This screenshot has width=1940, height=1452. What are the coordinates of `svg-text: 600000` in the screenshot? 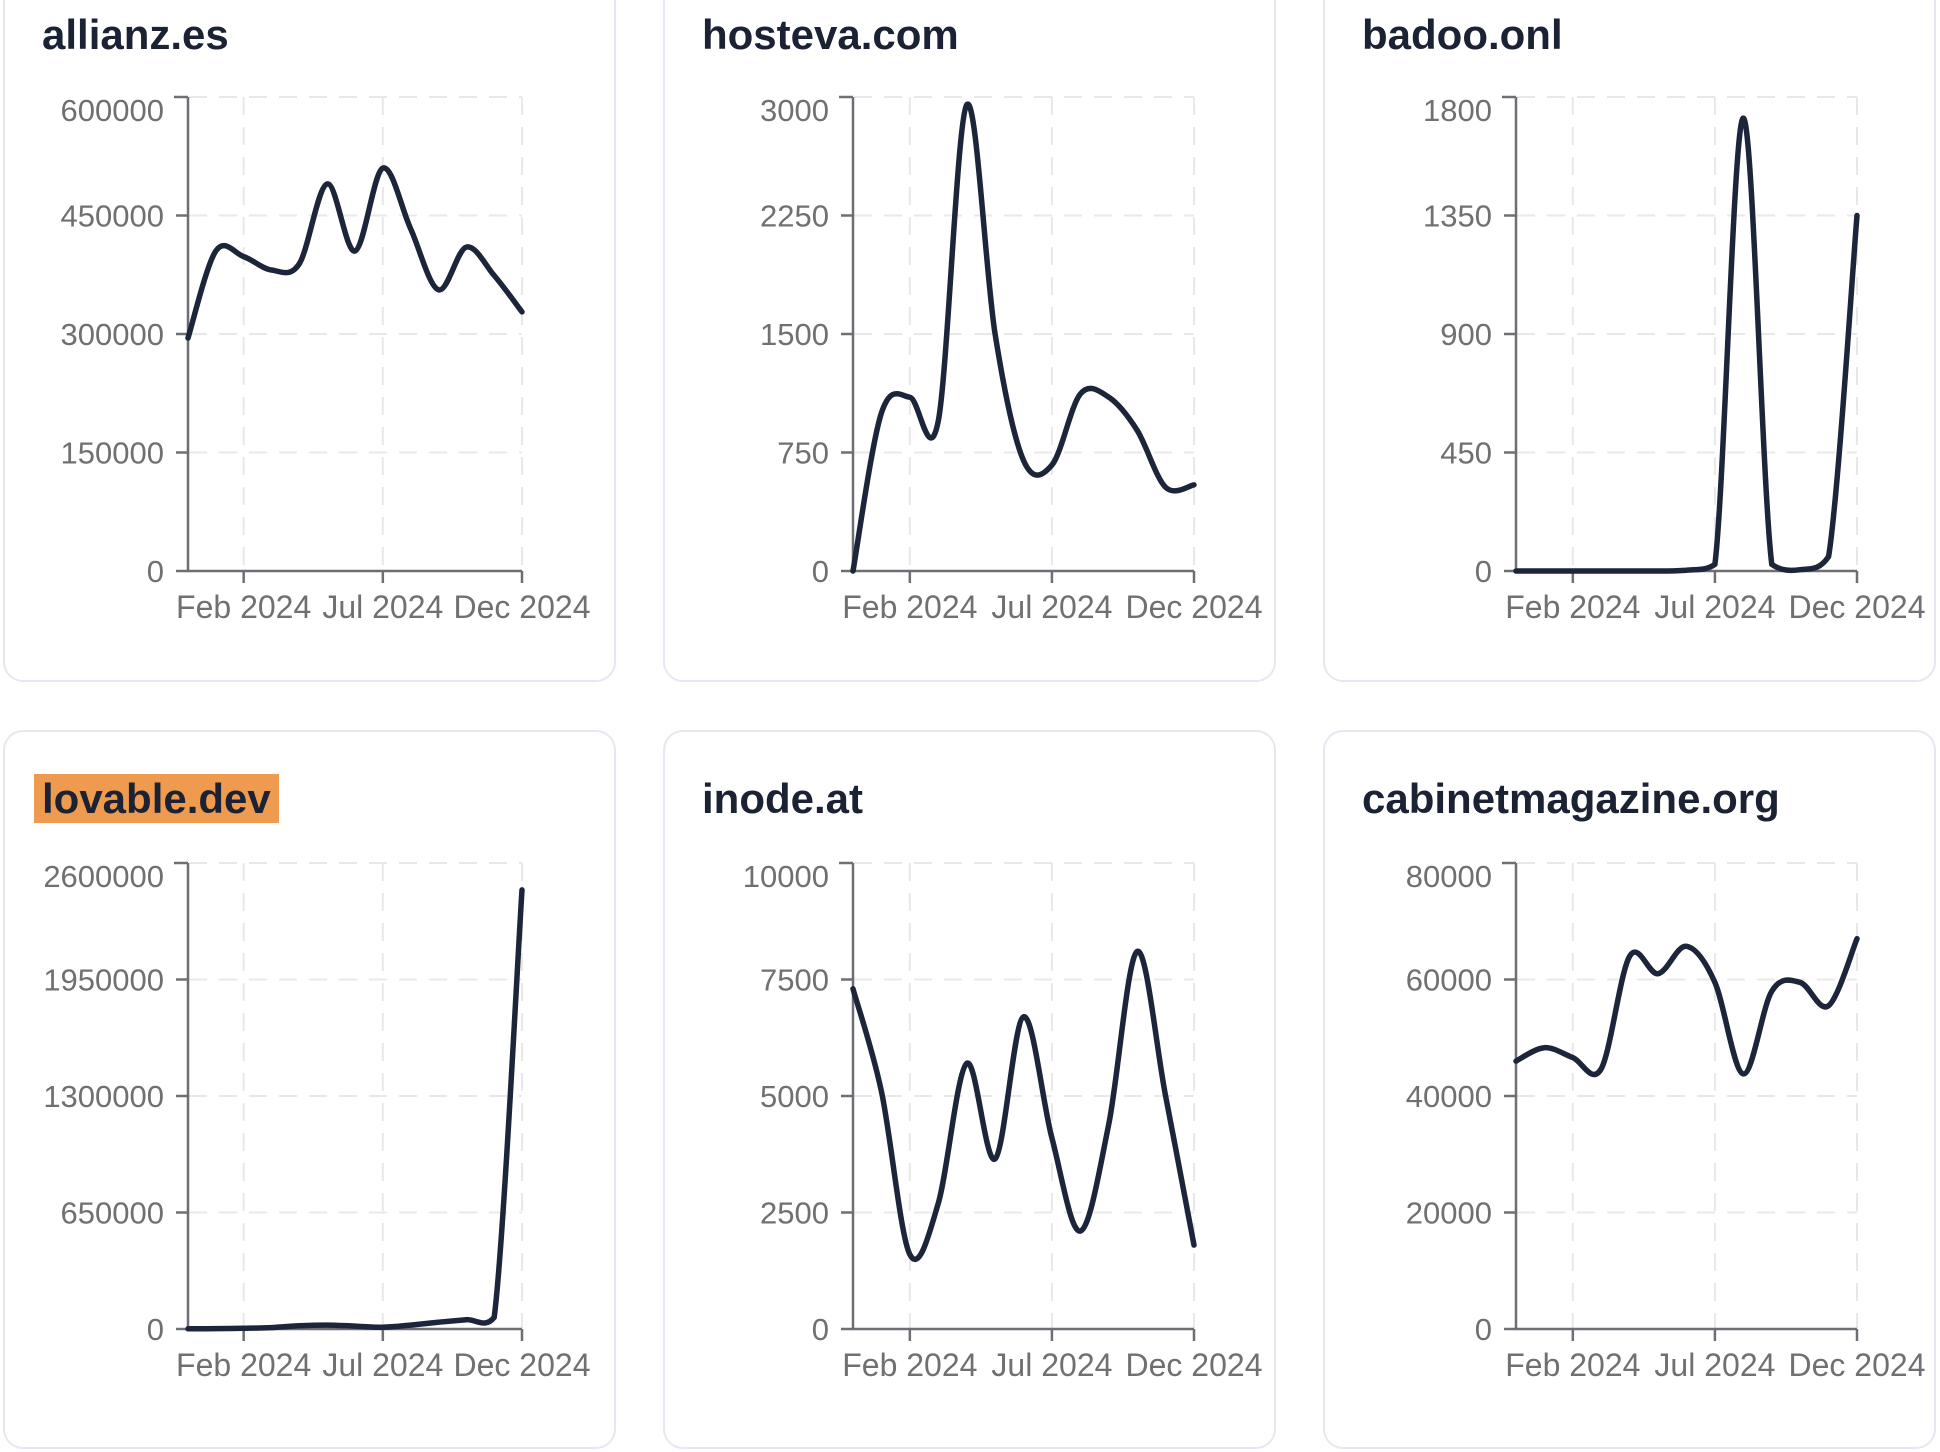 It's located at (112, 110).